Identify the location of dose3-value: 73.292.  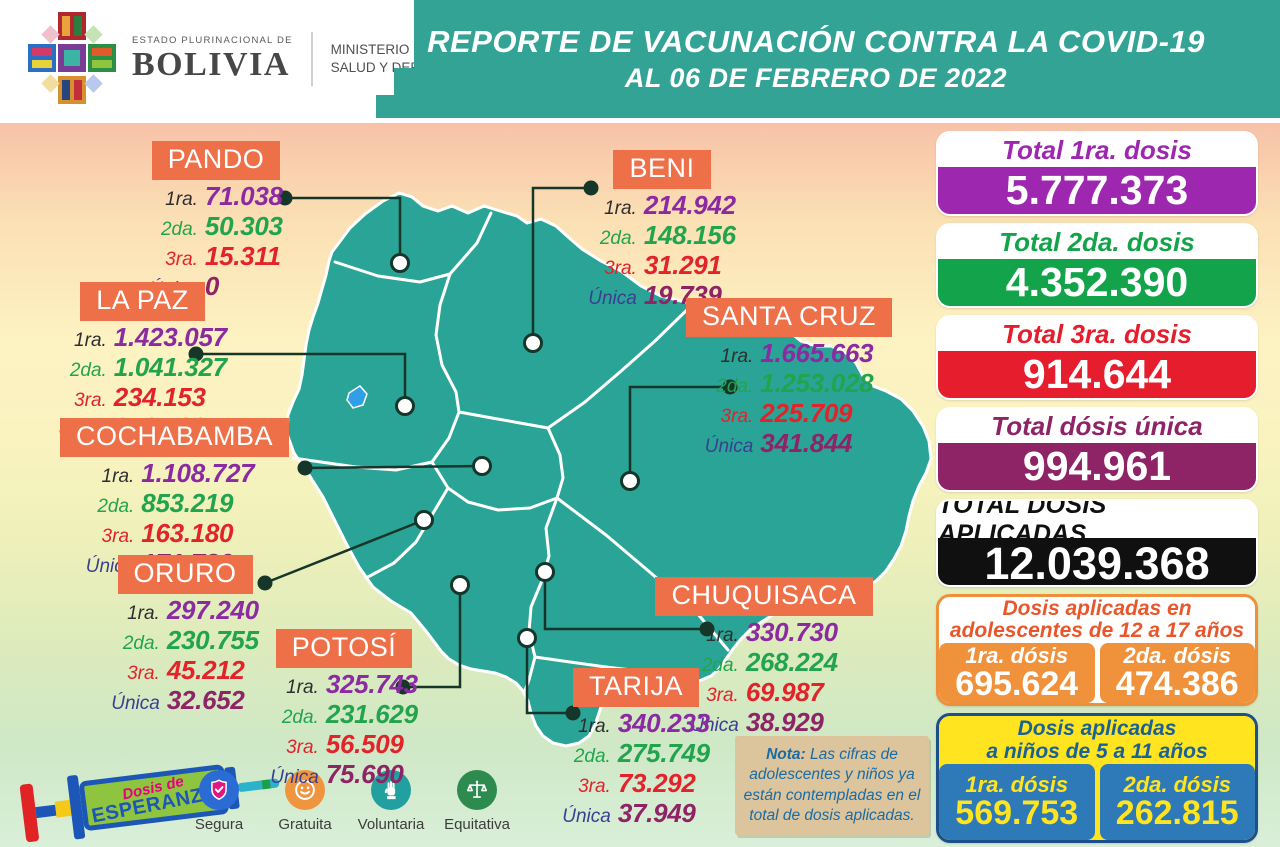
(656, 782).